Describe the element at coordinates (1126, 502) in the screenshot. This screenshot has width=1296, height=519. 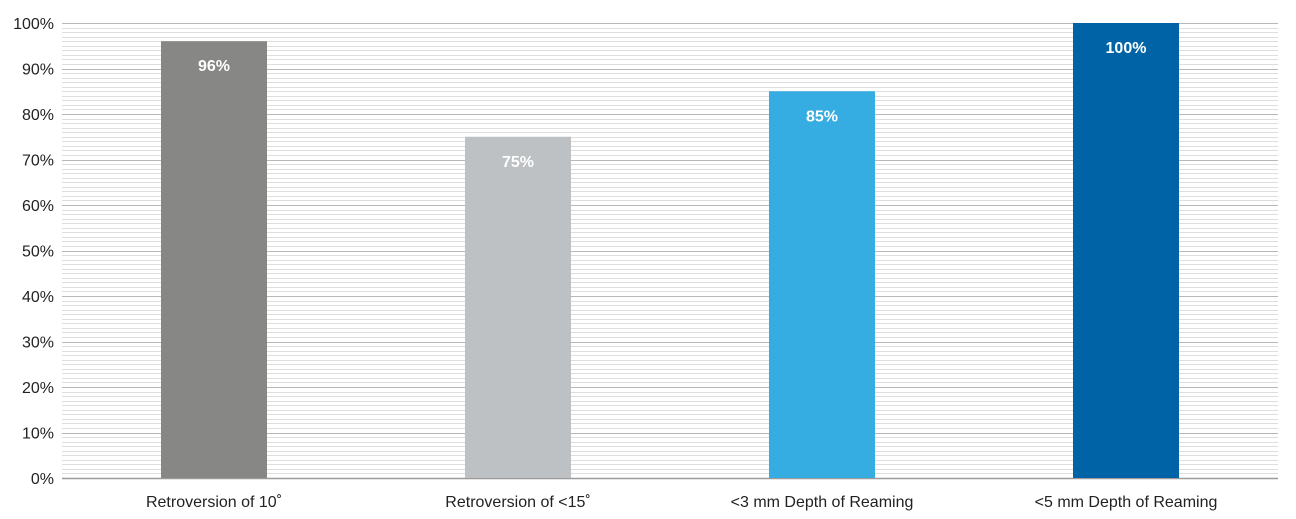
I see `x-category-label: <5 mm Depth of Reaming` at that location.